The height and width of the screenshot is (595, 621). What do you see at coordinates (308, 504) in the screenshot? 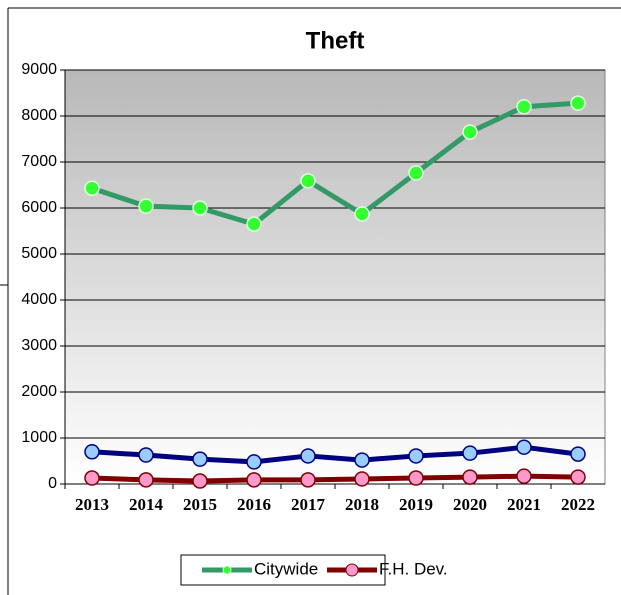
I see `x-tick-label: 2017` at bounding box center [308, 504].